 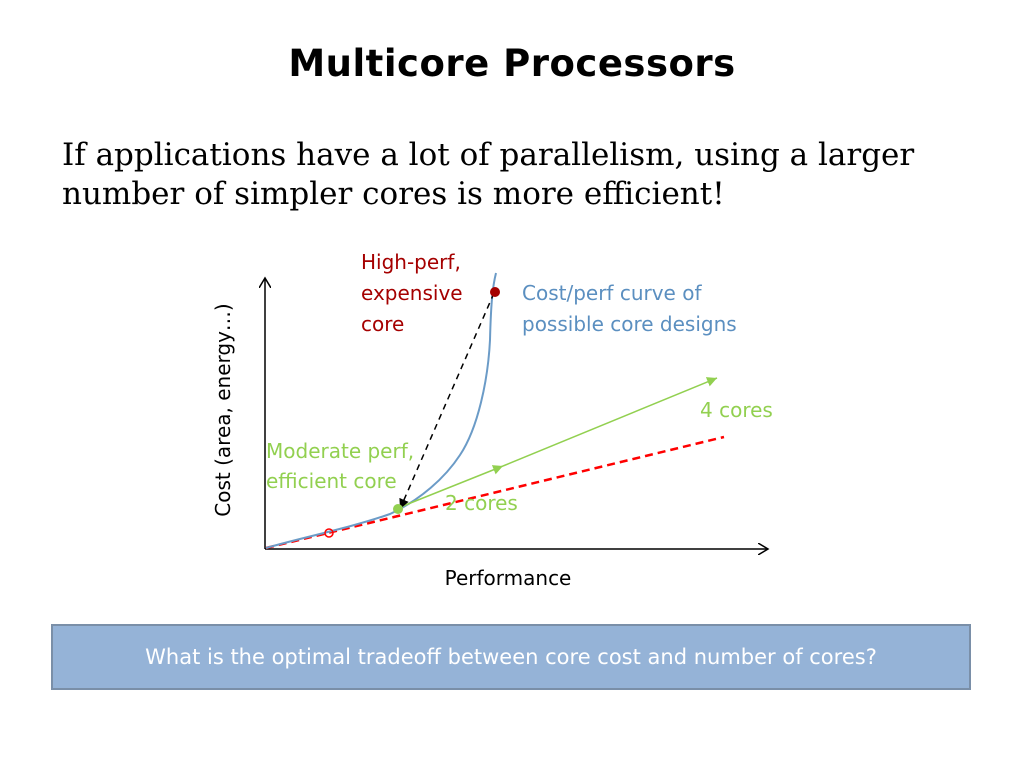 What do you see at coordinates (381, 410) in the screenshot?
I see `cost-perf-curve` at bounding box center [381, 410].